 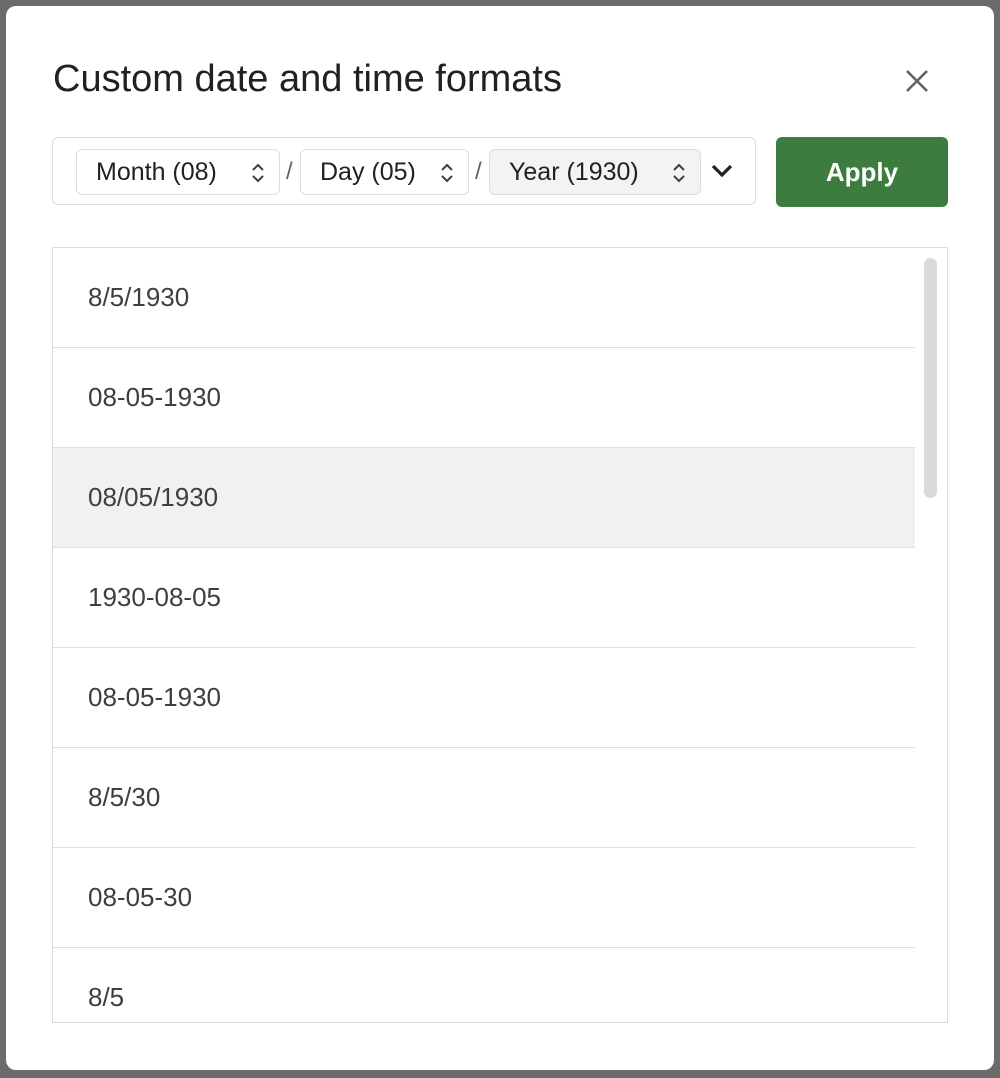 I want to click on year-chip: Year (1930), so click(x=595, y=172).